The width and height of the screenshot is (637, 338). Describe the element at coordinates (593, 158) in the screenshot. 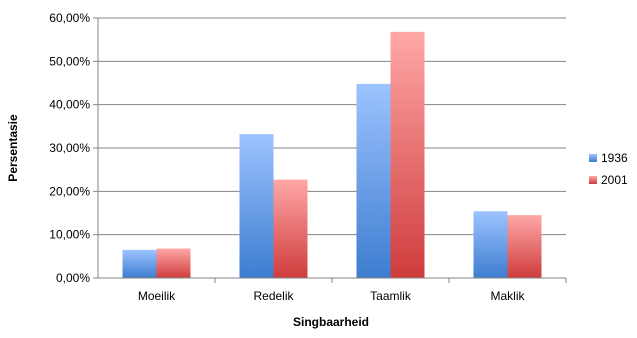

I see `legend-swatch-1936` at that location.